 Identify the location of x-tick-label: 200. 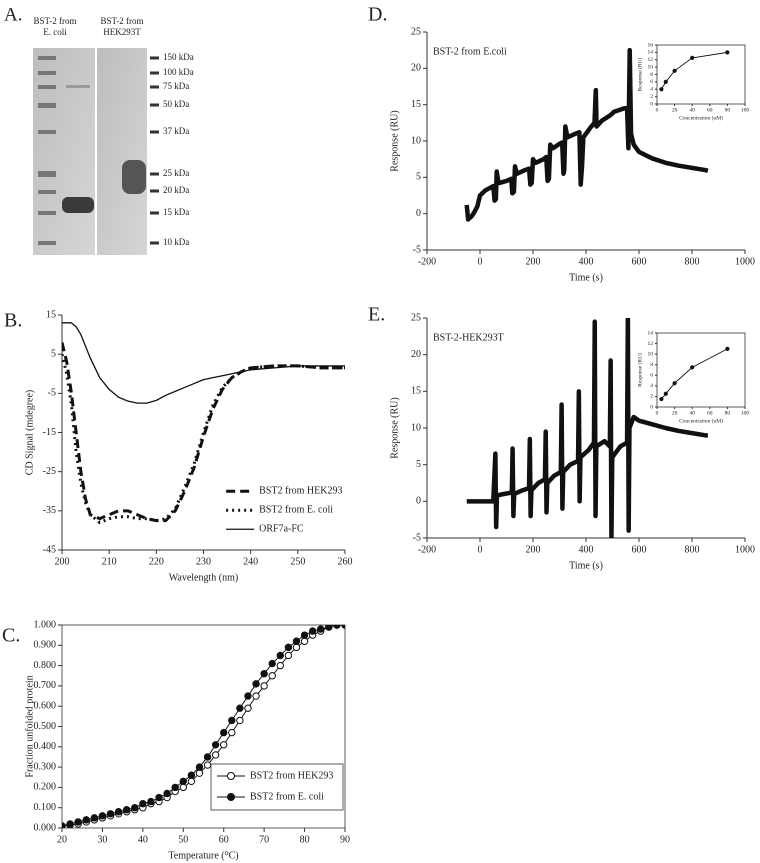
(62, 561).